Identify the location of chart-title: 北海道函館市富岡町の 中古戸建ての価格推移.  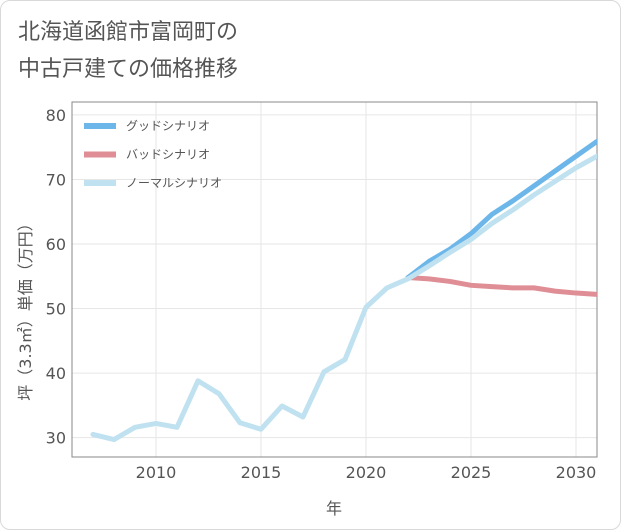
(128, 51).